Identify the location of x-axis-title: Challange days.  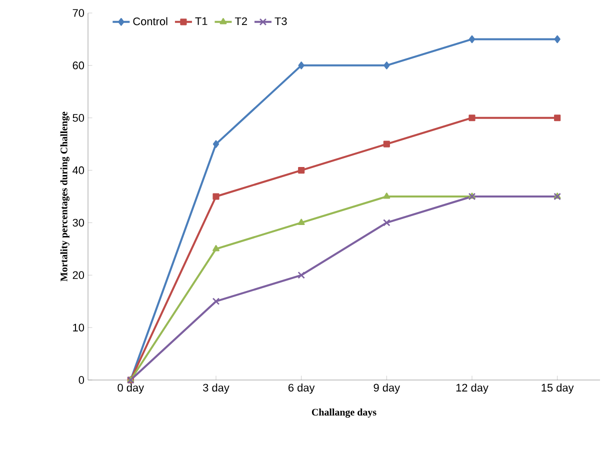
(344, 413).